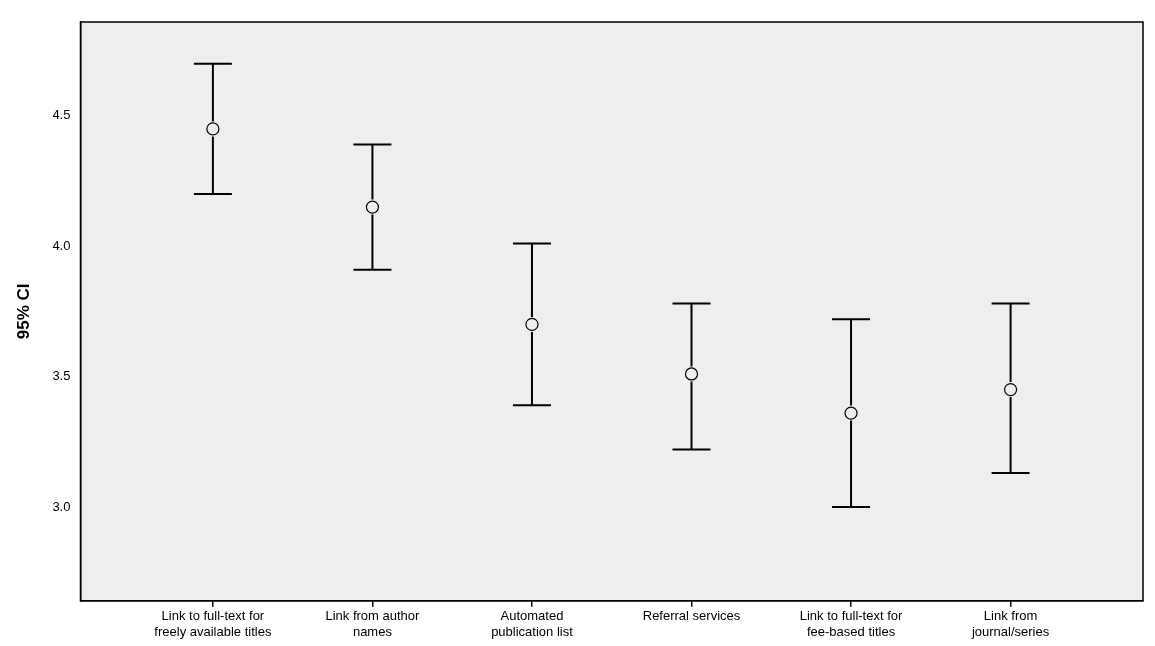 The image size is (1155, 646). What do you see at coordinates (61, 506) in the screenshot?
I see `y-tick-label: 3.0` at bounding box center [61, 506].